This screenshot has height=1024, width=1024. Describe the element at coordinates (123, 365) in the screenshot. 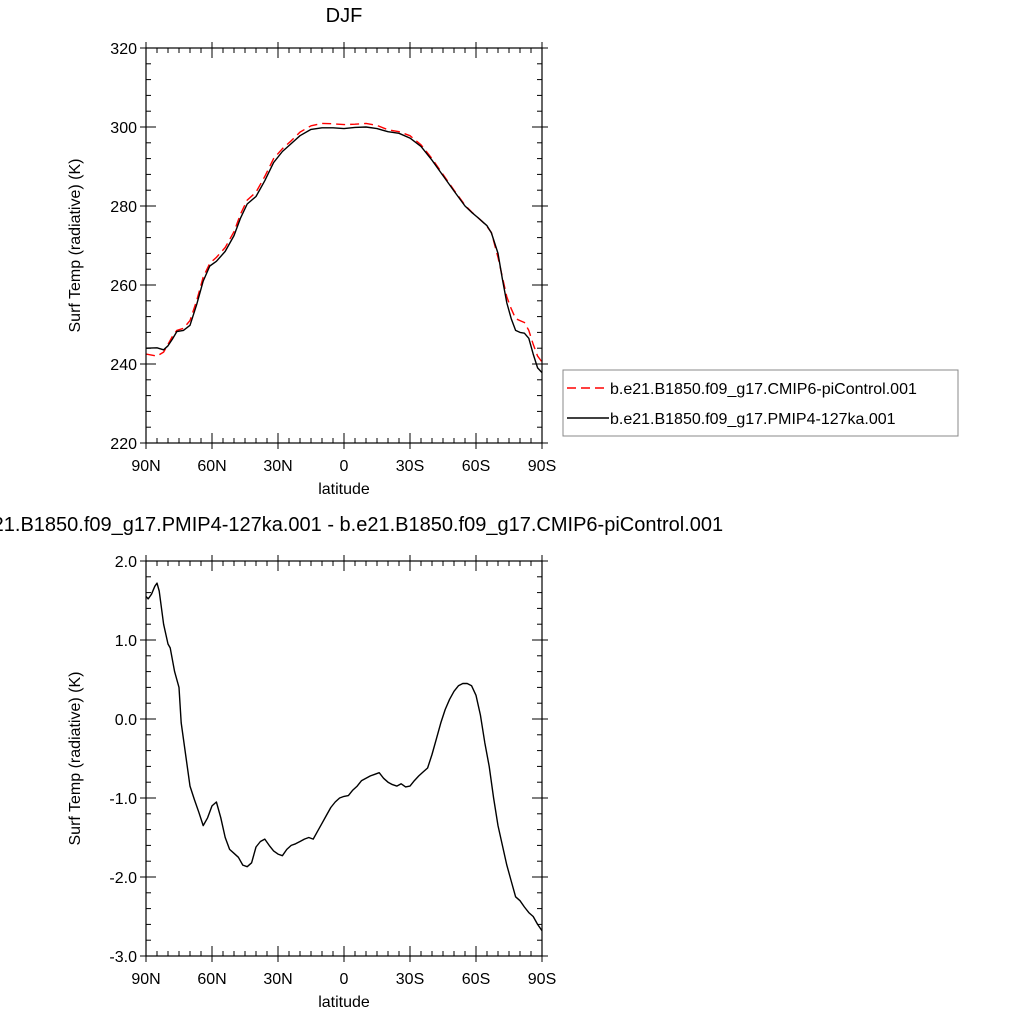

I see `y-tick-label: 240` at that location.